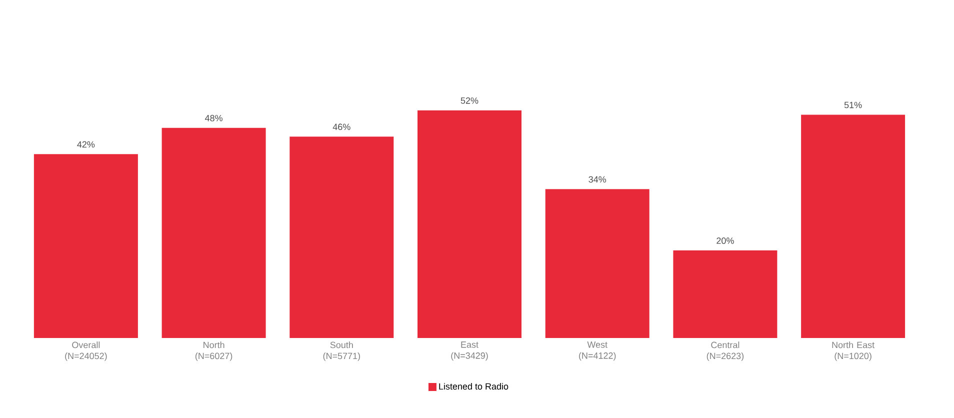 This screenshot has height=418, width=954. What do you see at coordinates (469, 100) in the screenshot?
I see `data-label: 52%` at bounding box center [469, 100].